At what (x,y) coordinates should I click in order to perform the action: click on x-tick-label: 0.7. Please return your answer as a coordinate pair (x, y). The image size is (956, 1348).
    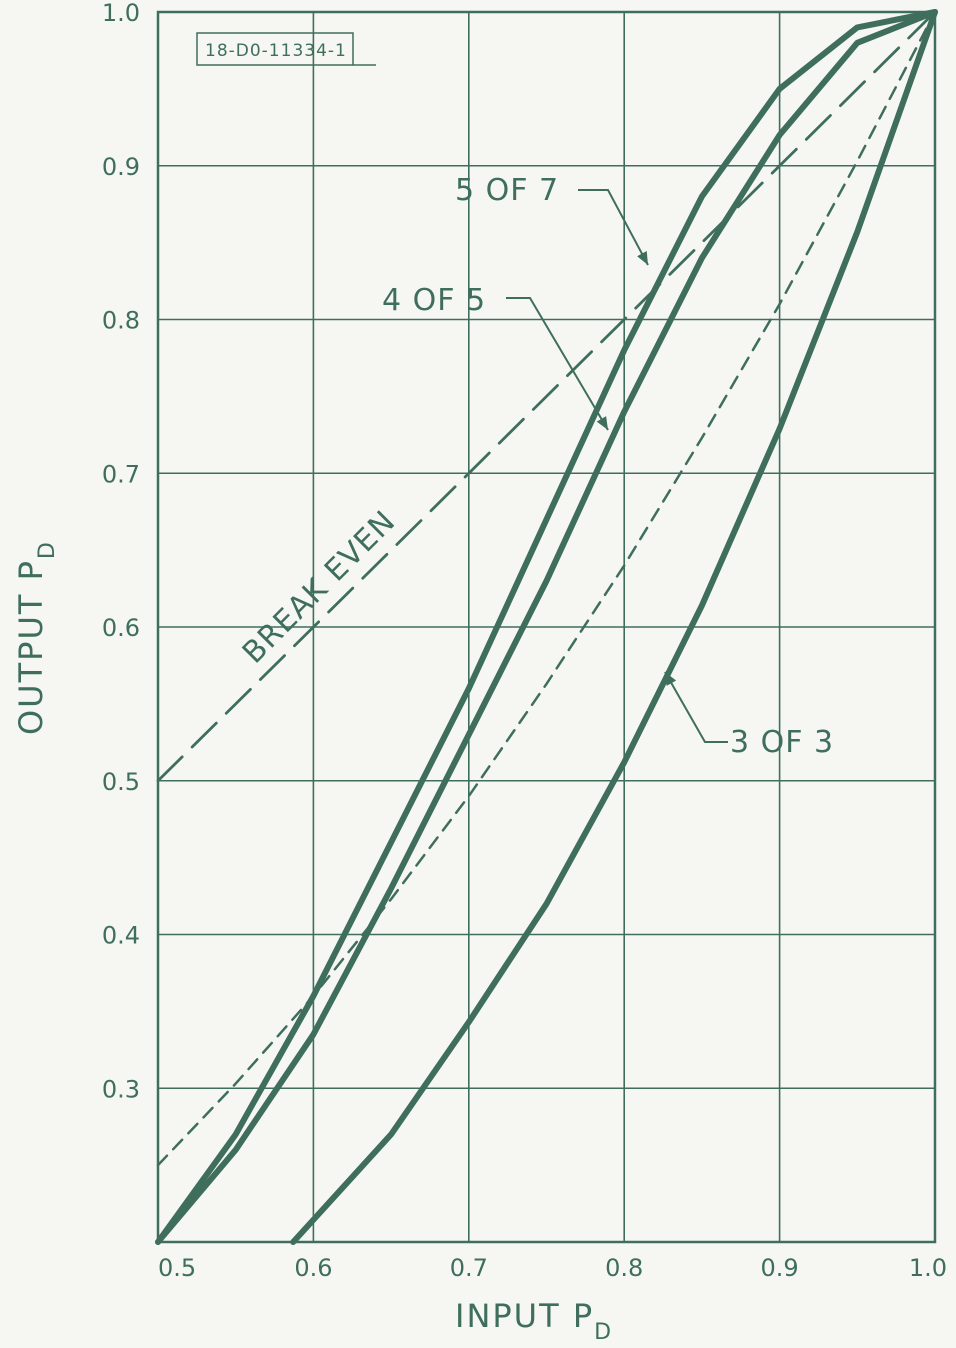
    Looking at the image, I should click on (469, 1268).